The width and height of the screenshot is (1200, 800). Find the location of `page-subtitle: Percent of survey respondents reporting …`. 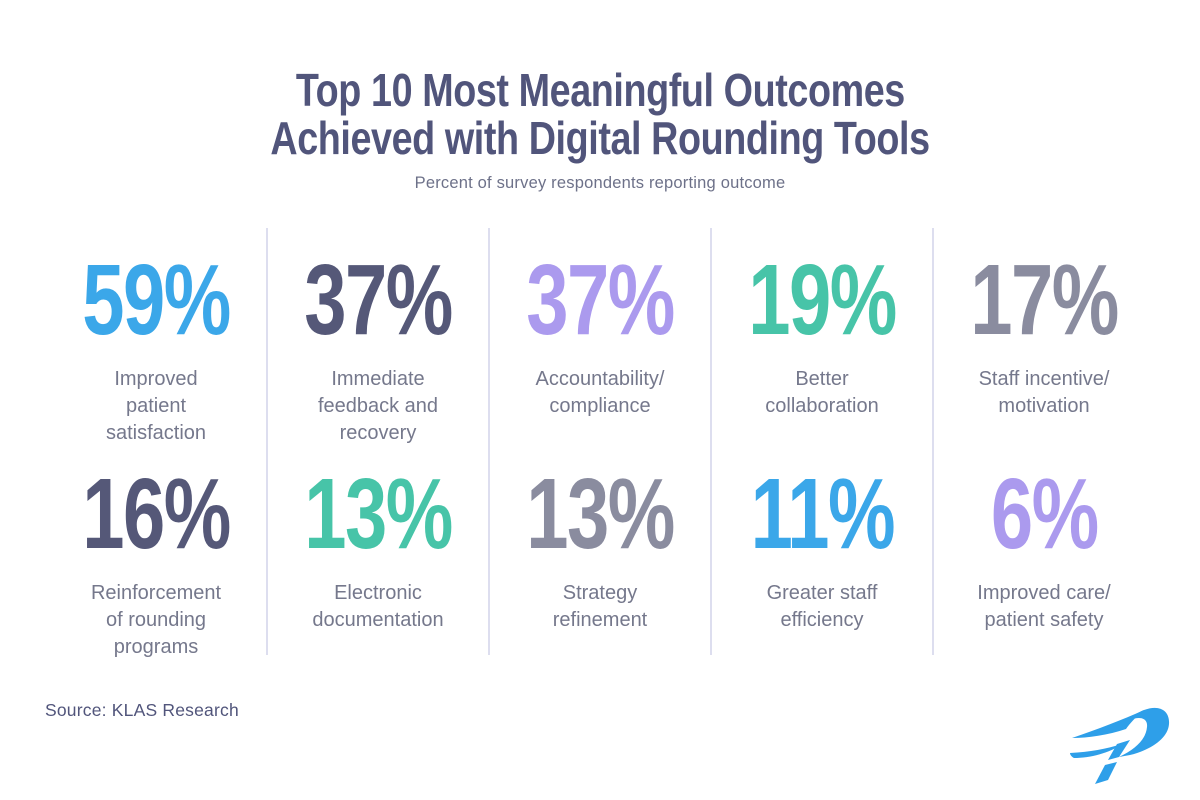

page-subtitle: Percent of survey respondents reporting … is located at coordinates (600, 183).